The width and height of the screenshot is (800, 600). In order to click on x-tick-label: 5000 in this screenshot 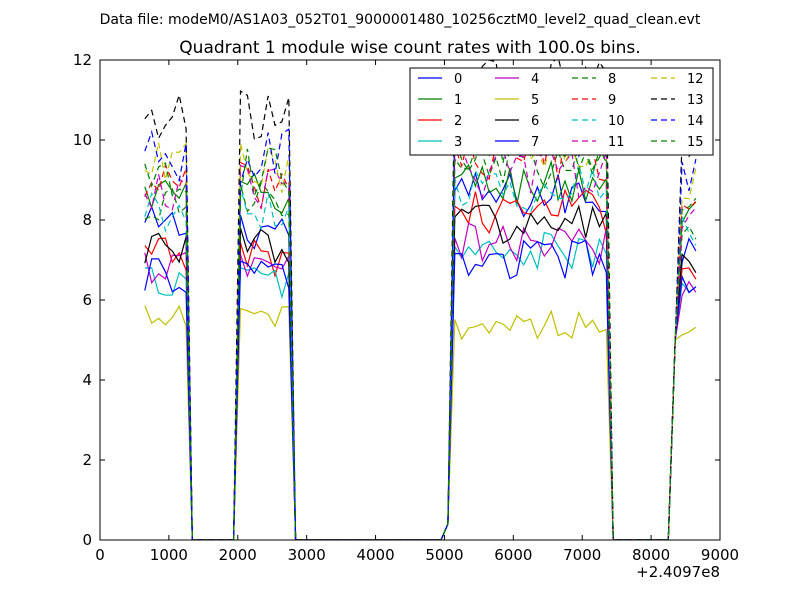, I will do `click(444, 555)`.